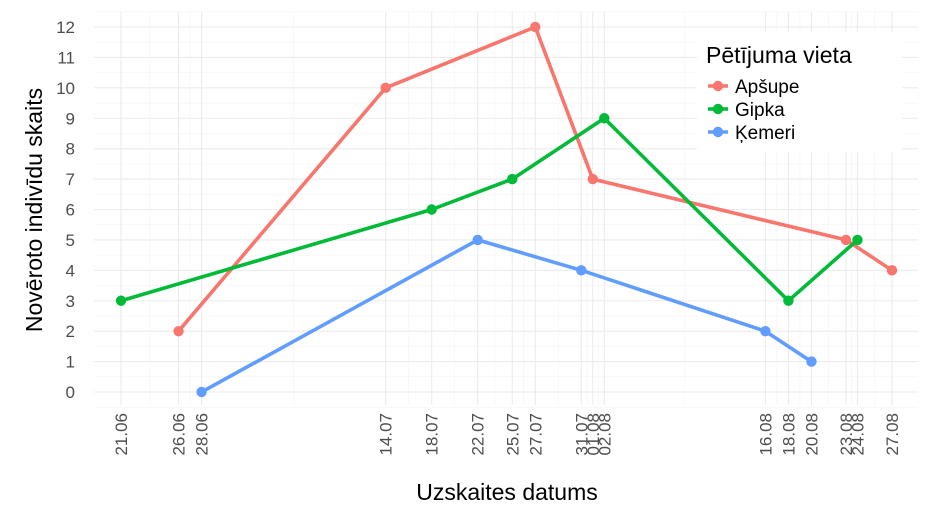 The height and width of the screenshot is (512, 930). I want to click on legend-label: Gipka, so click(760, 110).